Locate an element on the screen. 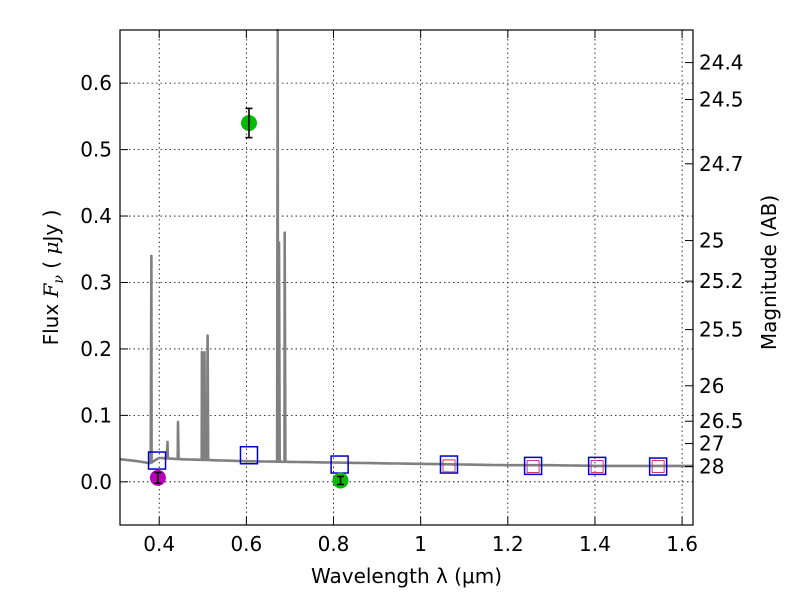  x-tick-label: 0.8 is located at coordinates (334, 544).